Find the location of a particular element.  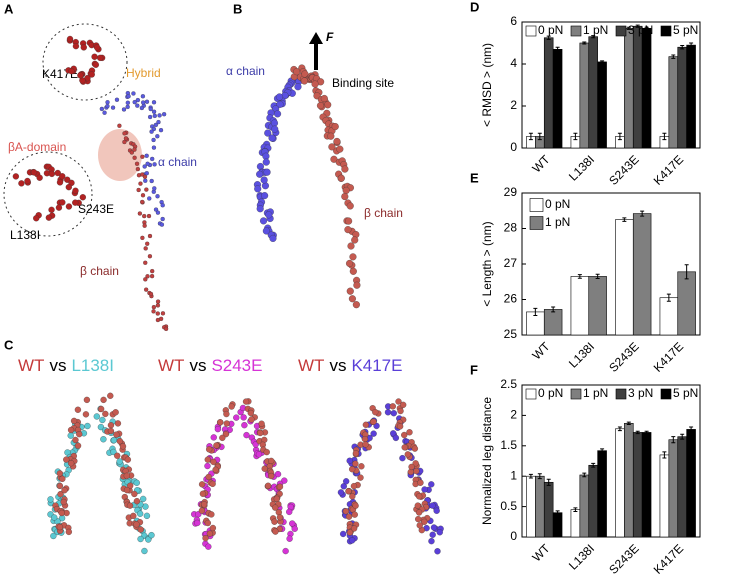

y-tick-label: 29 is located at coordinates (511, 192).